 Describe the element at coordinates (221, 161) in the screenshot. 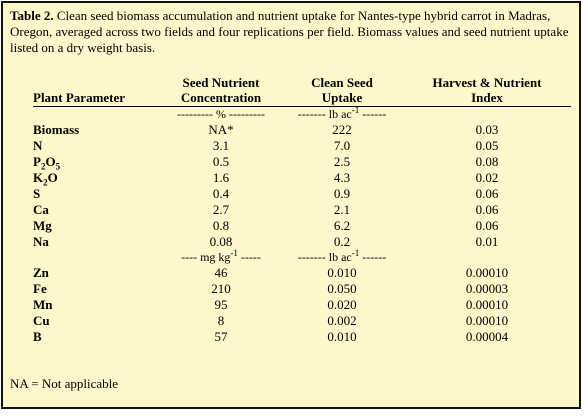

I see `concentration-cell: 0.5` at that location.